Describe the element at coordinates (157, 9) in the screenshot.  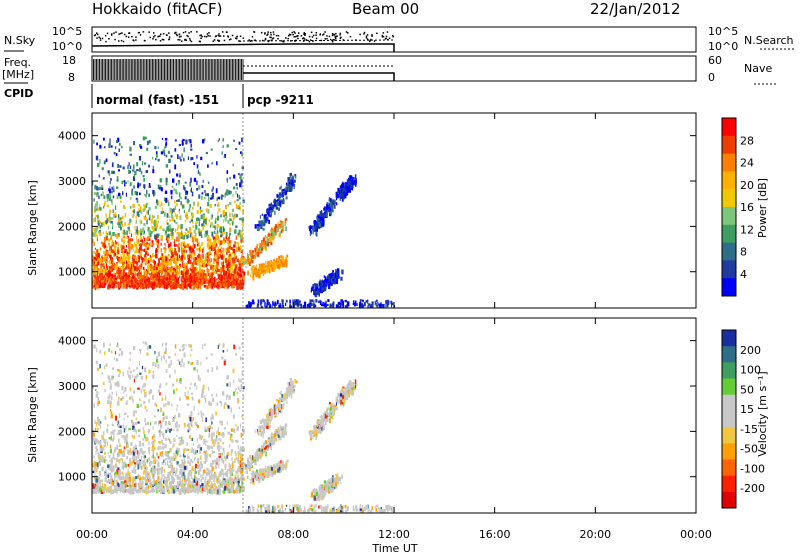
I see `station-title: Hokkaido (fitACF)` at that location.